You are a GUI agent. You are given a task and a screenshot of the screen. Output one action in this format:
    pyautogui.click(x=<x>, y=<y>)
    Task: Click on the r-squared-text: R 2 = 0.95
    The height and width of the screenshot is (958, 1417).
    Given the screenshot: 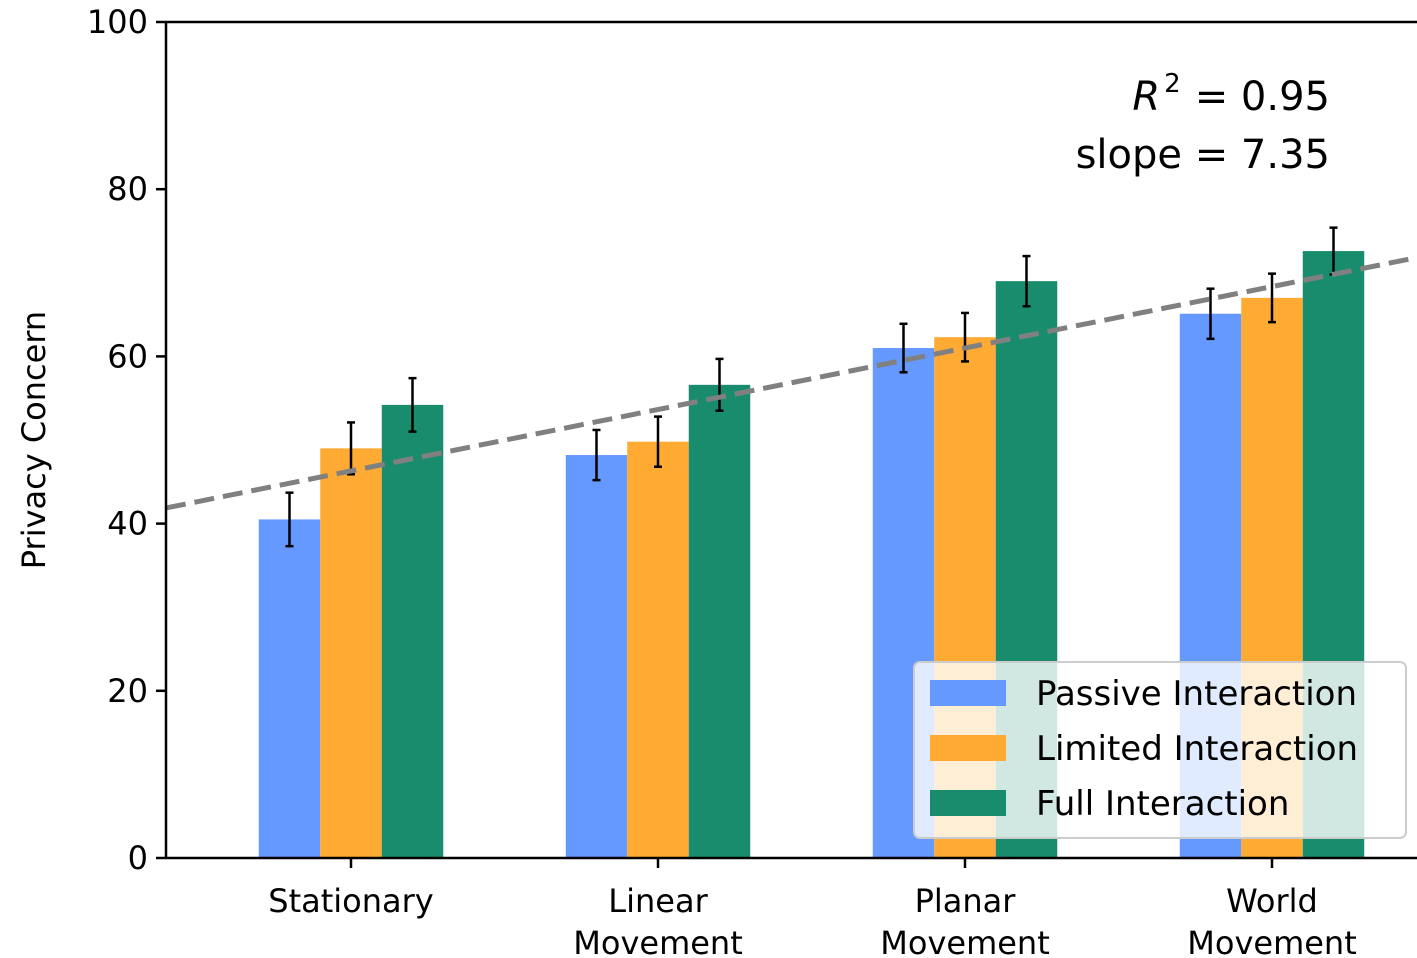 What is the action you would take?
    pyautogui.click(x=1231, y=94)
    